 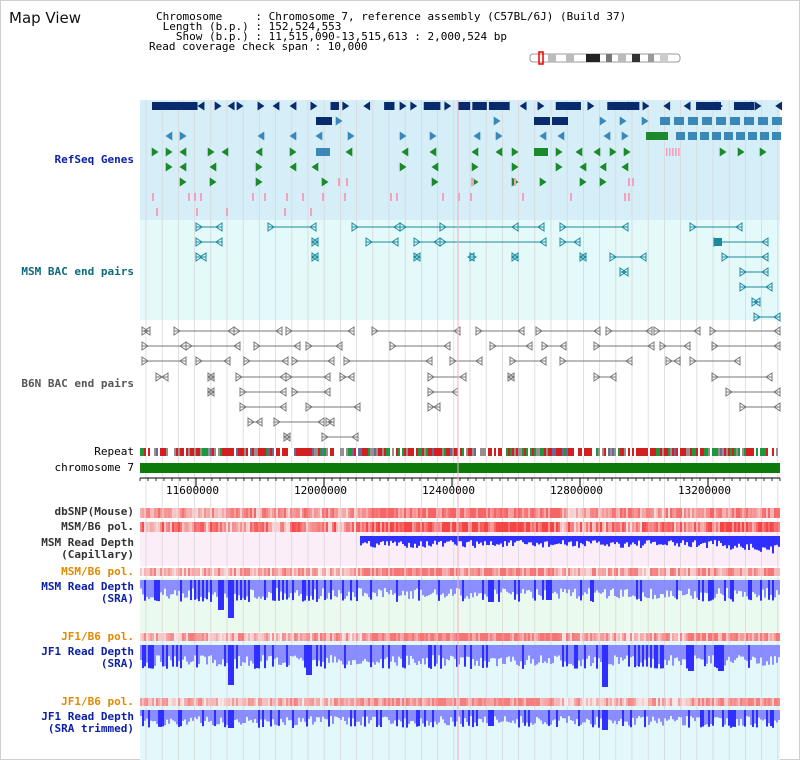 What do you see at coordinates (97, 701) in the screenshot?
I see `label-jf1-b6-pol-2: JF1/B6 pol.` at bounding box center [97, 701].